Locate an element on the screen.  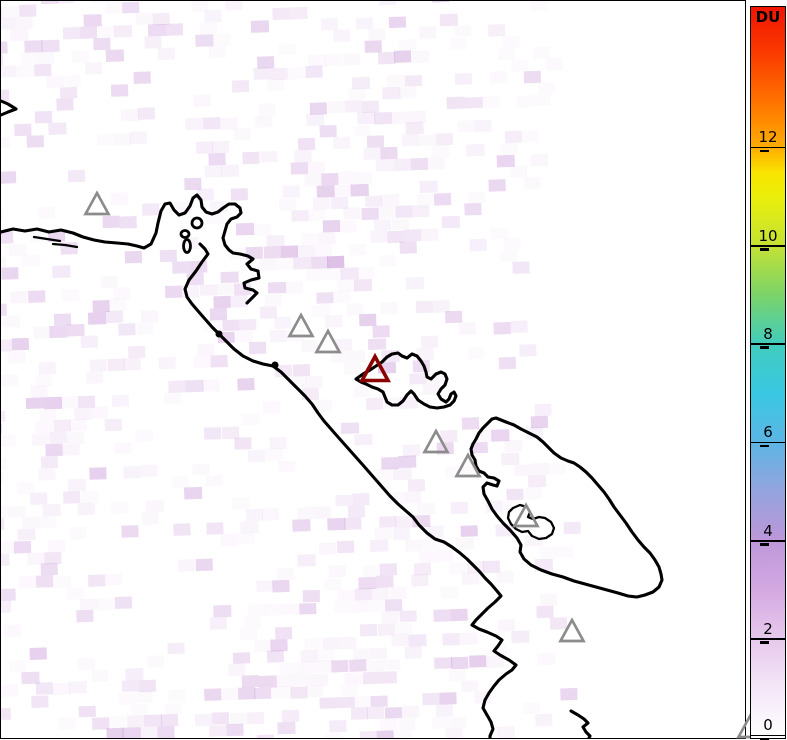
volcano-marker-highlighted is located at coordinates (375, 369).